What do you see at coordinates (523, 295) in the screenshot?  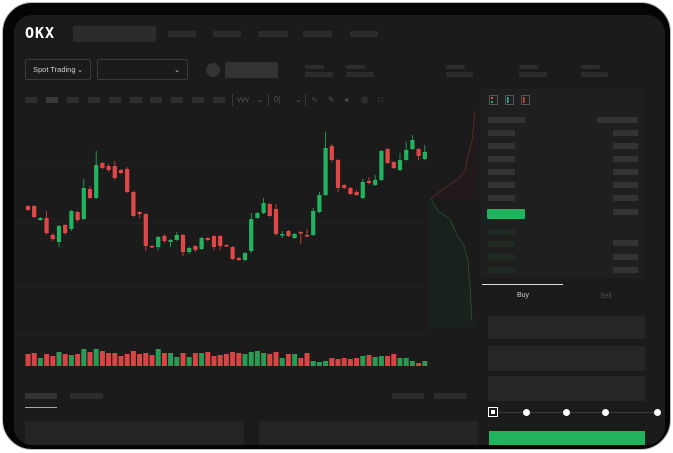 I see `tab-buy: Buy` at bounding box center [523, 295].